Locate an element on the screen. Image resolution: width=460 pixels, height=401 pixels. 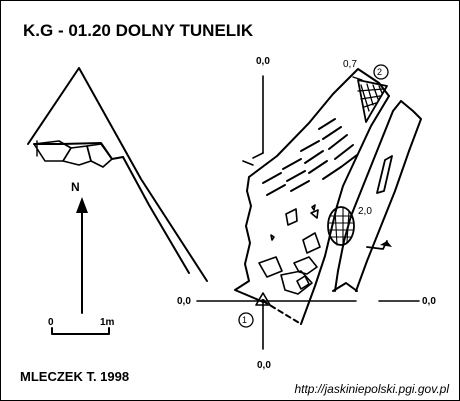
slope-hatching is located at coordinates (310, 157).